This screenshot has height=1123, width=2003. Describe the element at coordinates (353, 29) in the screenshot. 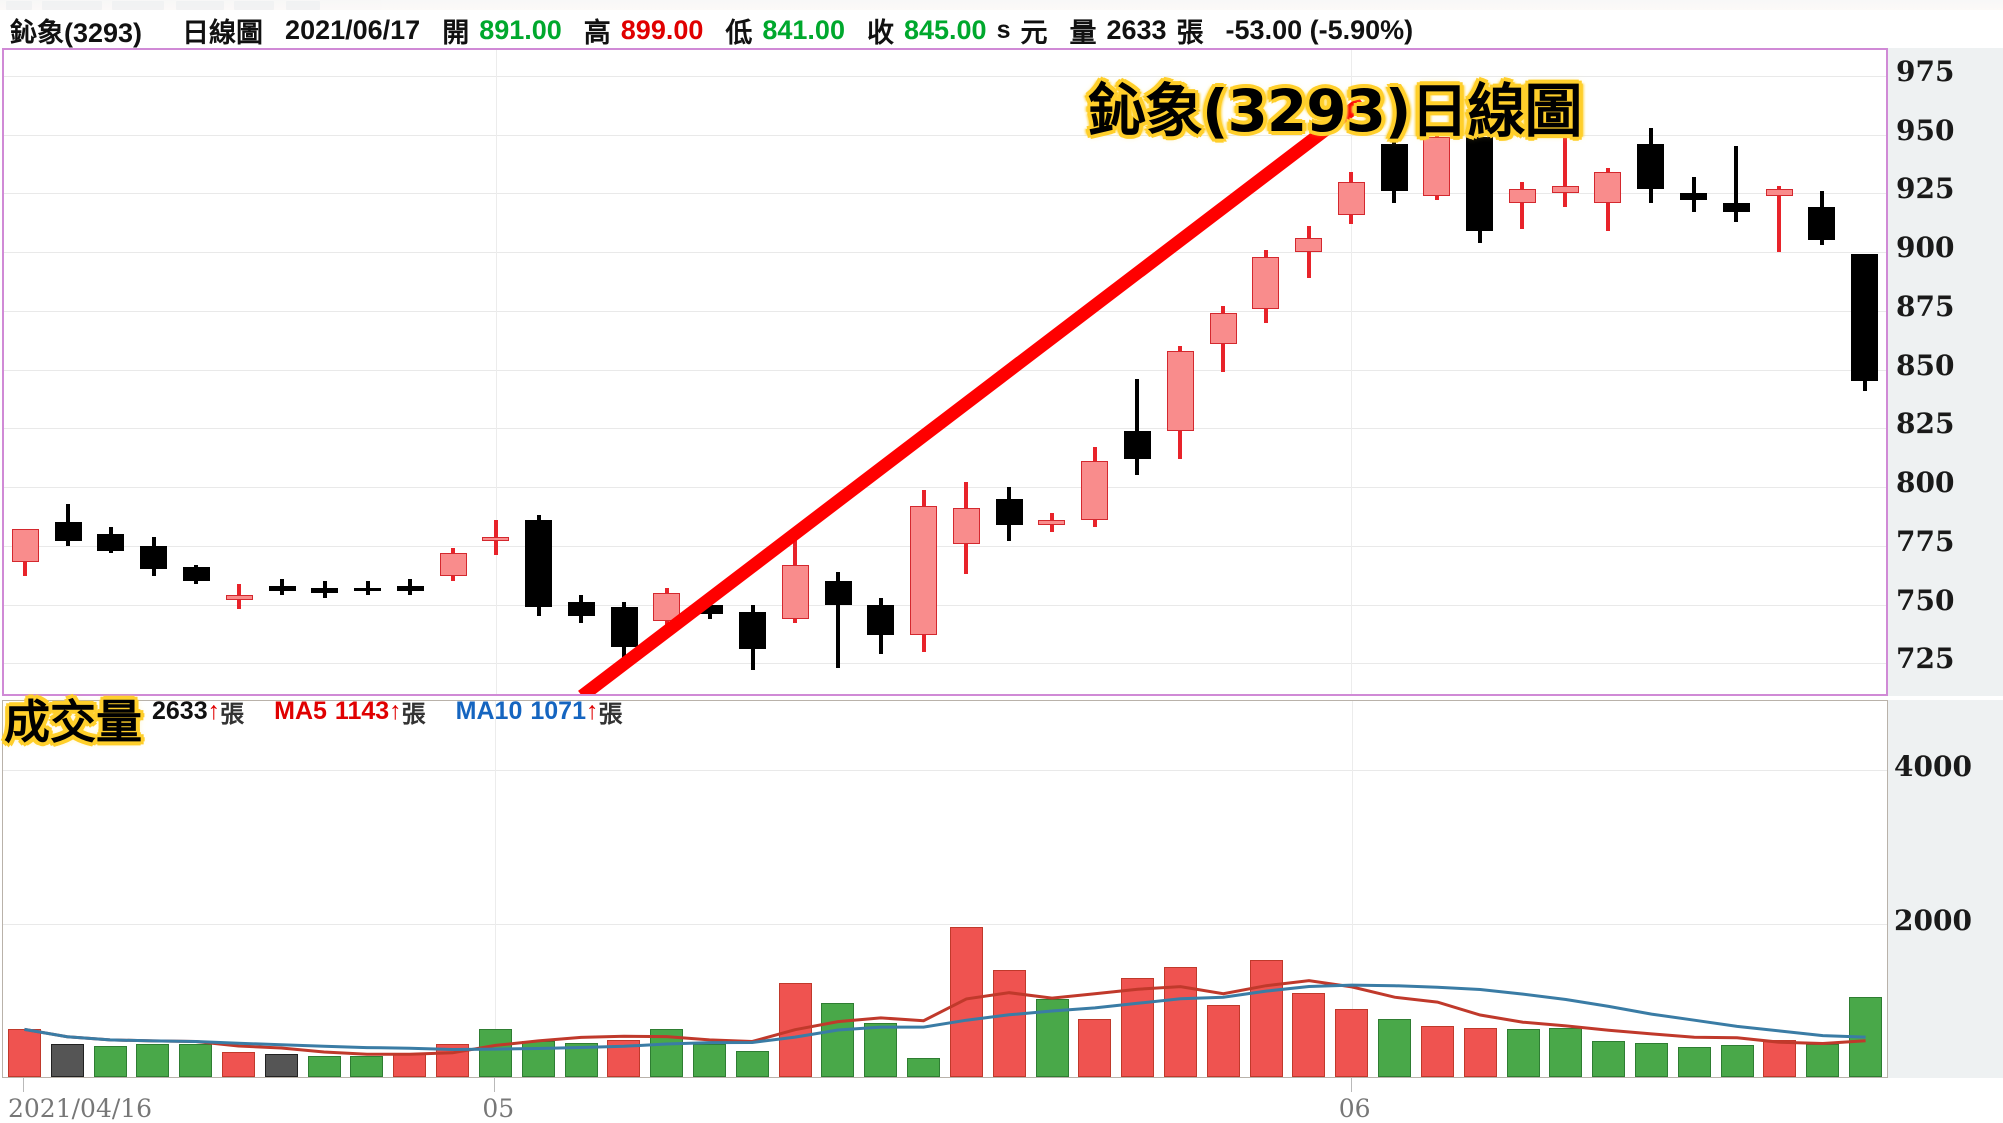

I see `quote-date: 2021/06/17` at that location.